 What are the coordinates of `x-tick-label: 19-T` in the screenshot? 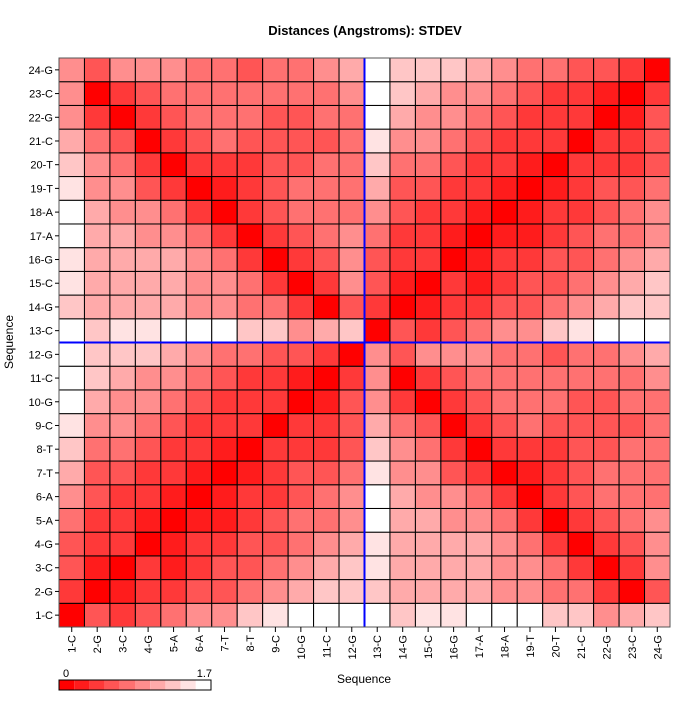 It's located at (531, 646).